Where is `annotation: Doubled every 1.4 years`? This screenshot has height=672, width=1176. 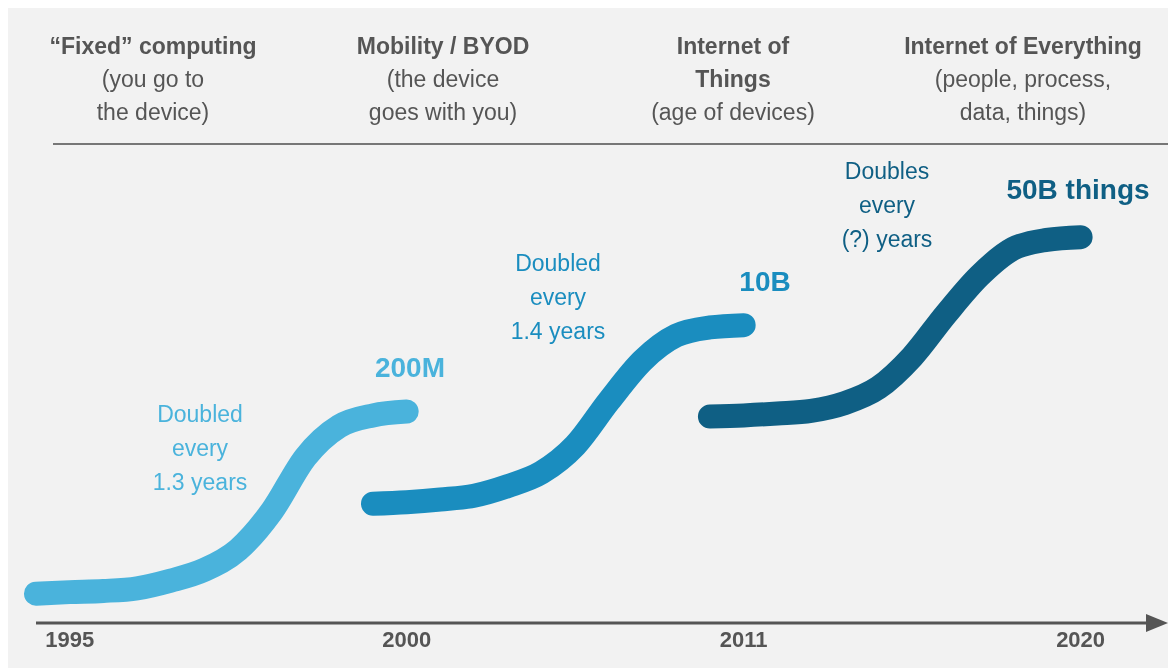
annotation: Doubled every 1.4 years is located at coordinates (558, 297).